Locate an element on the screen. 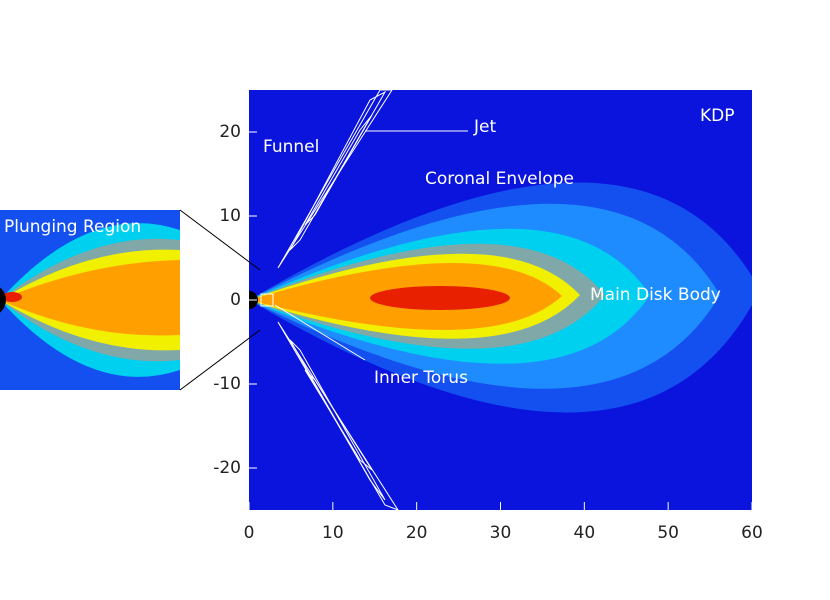 The width and height of the screenshot is (830, 600). x-tick-label: 50 is located at coordinates (668, 533).